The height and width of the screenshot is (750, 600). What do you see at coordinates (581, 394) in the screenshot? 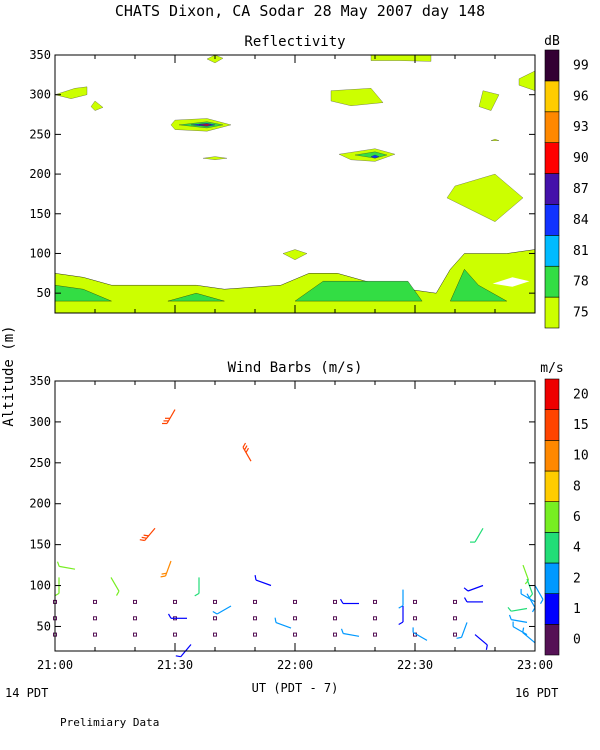
I see `colorbar-label: 20` at bounding box center [581, 394].